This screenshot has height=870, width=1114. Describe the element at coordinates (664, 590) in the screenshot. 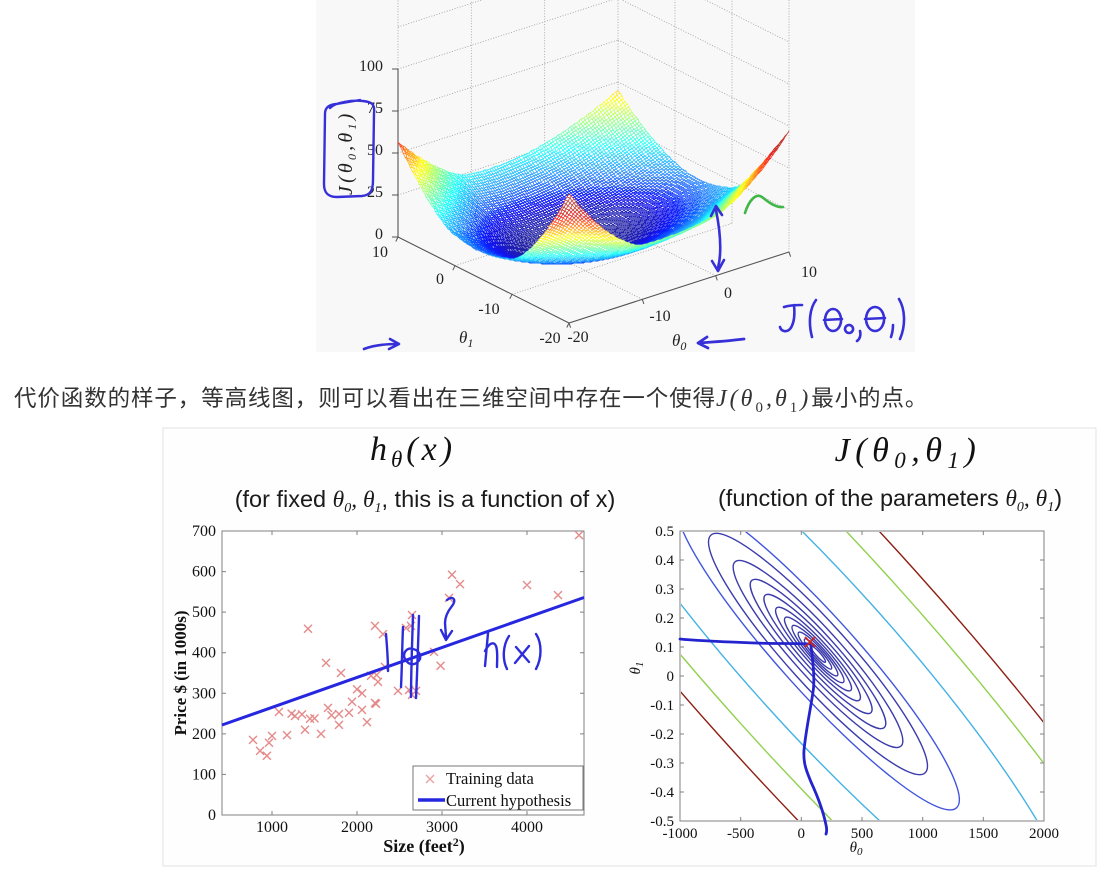

I see `svg-text: 0.3` at that location.